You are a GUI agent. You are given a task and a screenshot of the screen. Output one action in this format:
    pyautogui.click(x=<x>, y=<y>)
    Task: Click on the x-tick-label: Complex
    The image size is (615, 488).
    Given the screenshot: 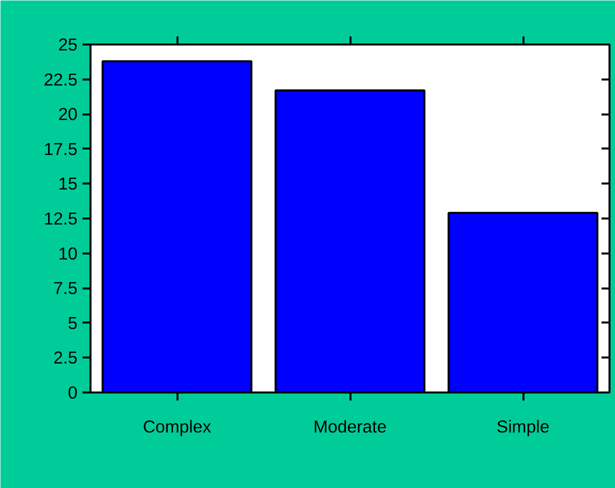 What is the action you would take?
    pyautogui.click(x=177, y=426)
    